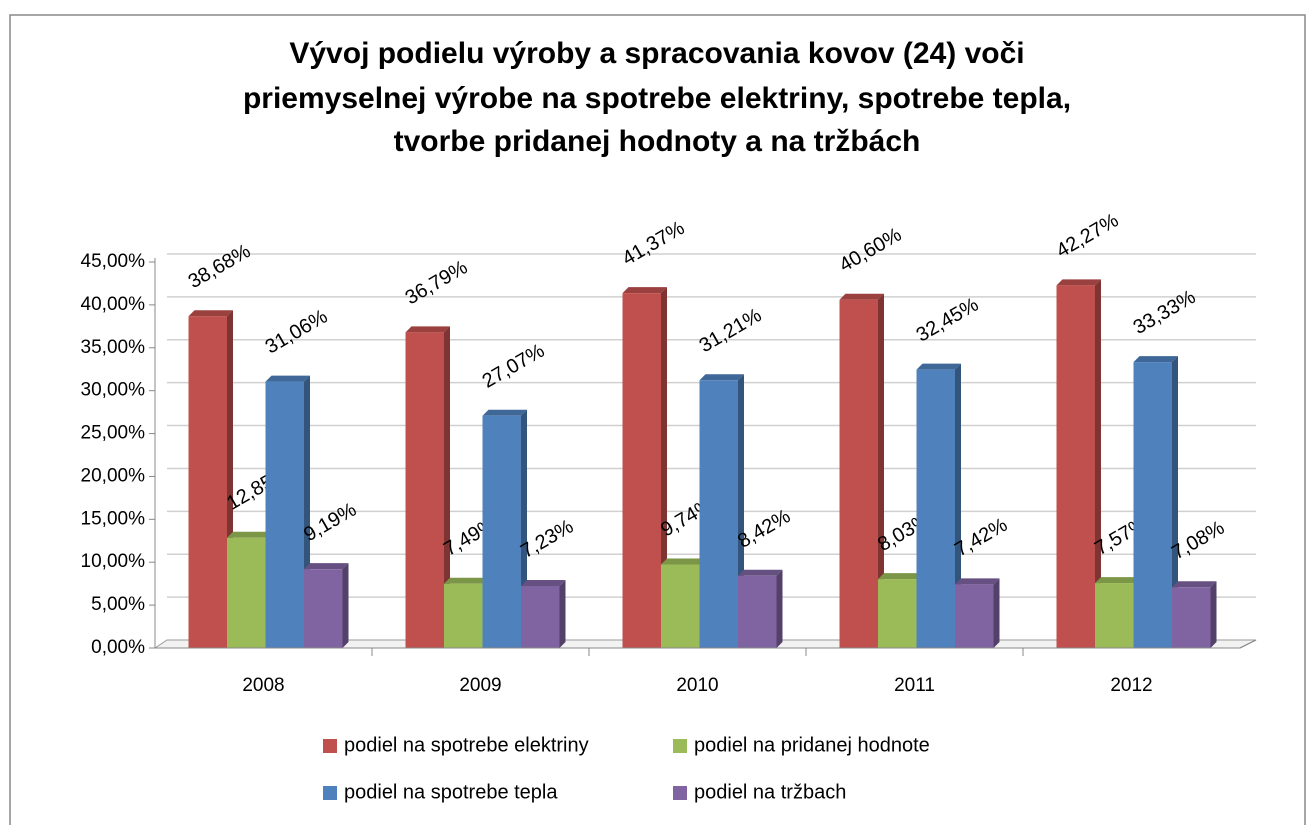 The image size is (1313, 825). What do you see at coordinates (113, 347) in the screenshot?
I see `y-tick-label: 35,00%` at bounding box center [113, 347].